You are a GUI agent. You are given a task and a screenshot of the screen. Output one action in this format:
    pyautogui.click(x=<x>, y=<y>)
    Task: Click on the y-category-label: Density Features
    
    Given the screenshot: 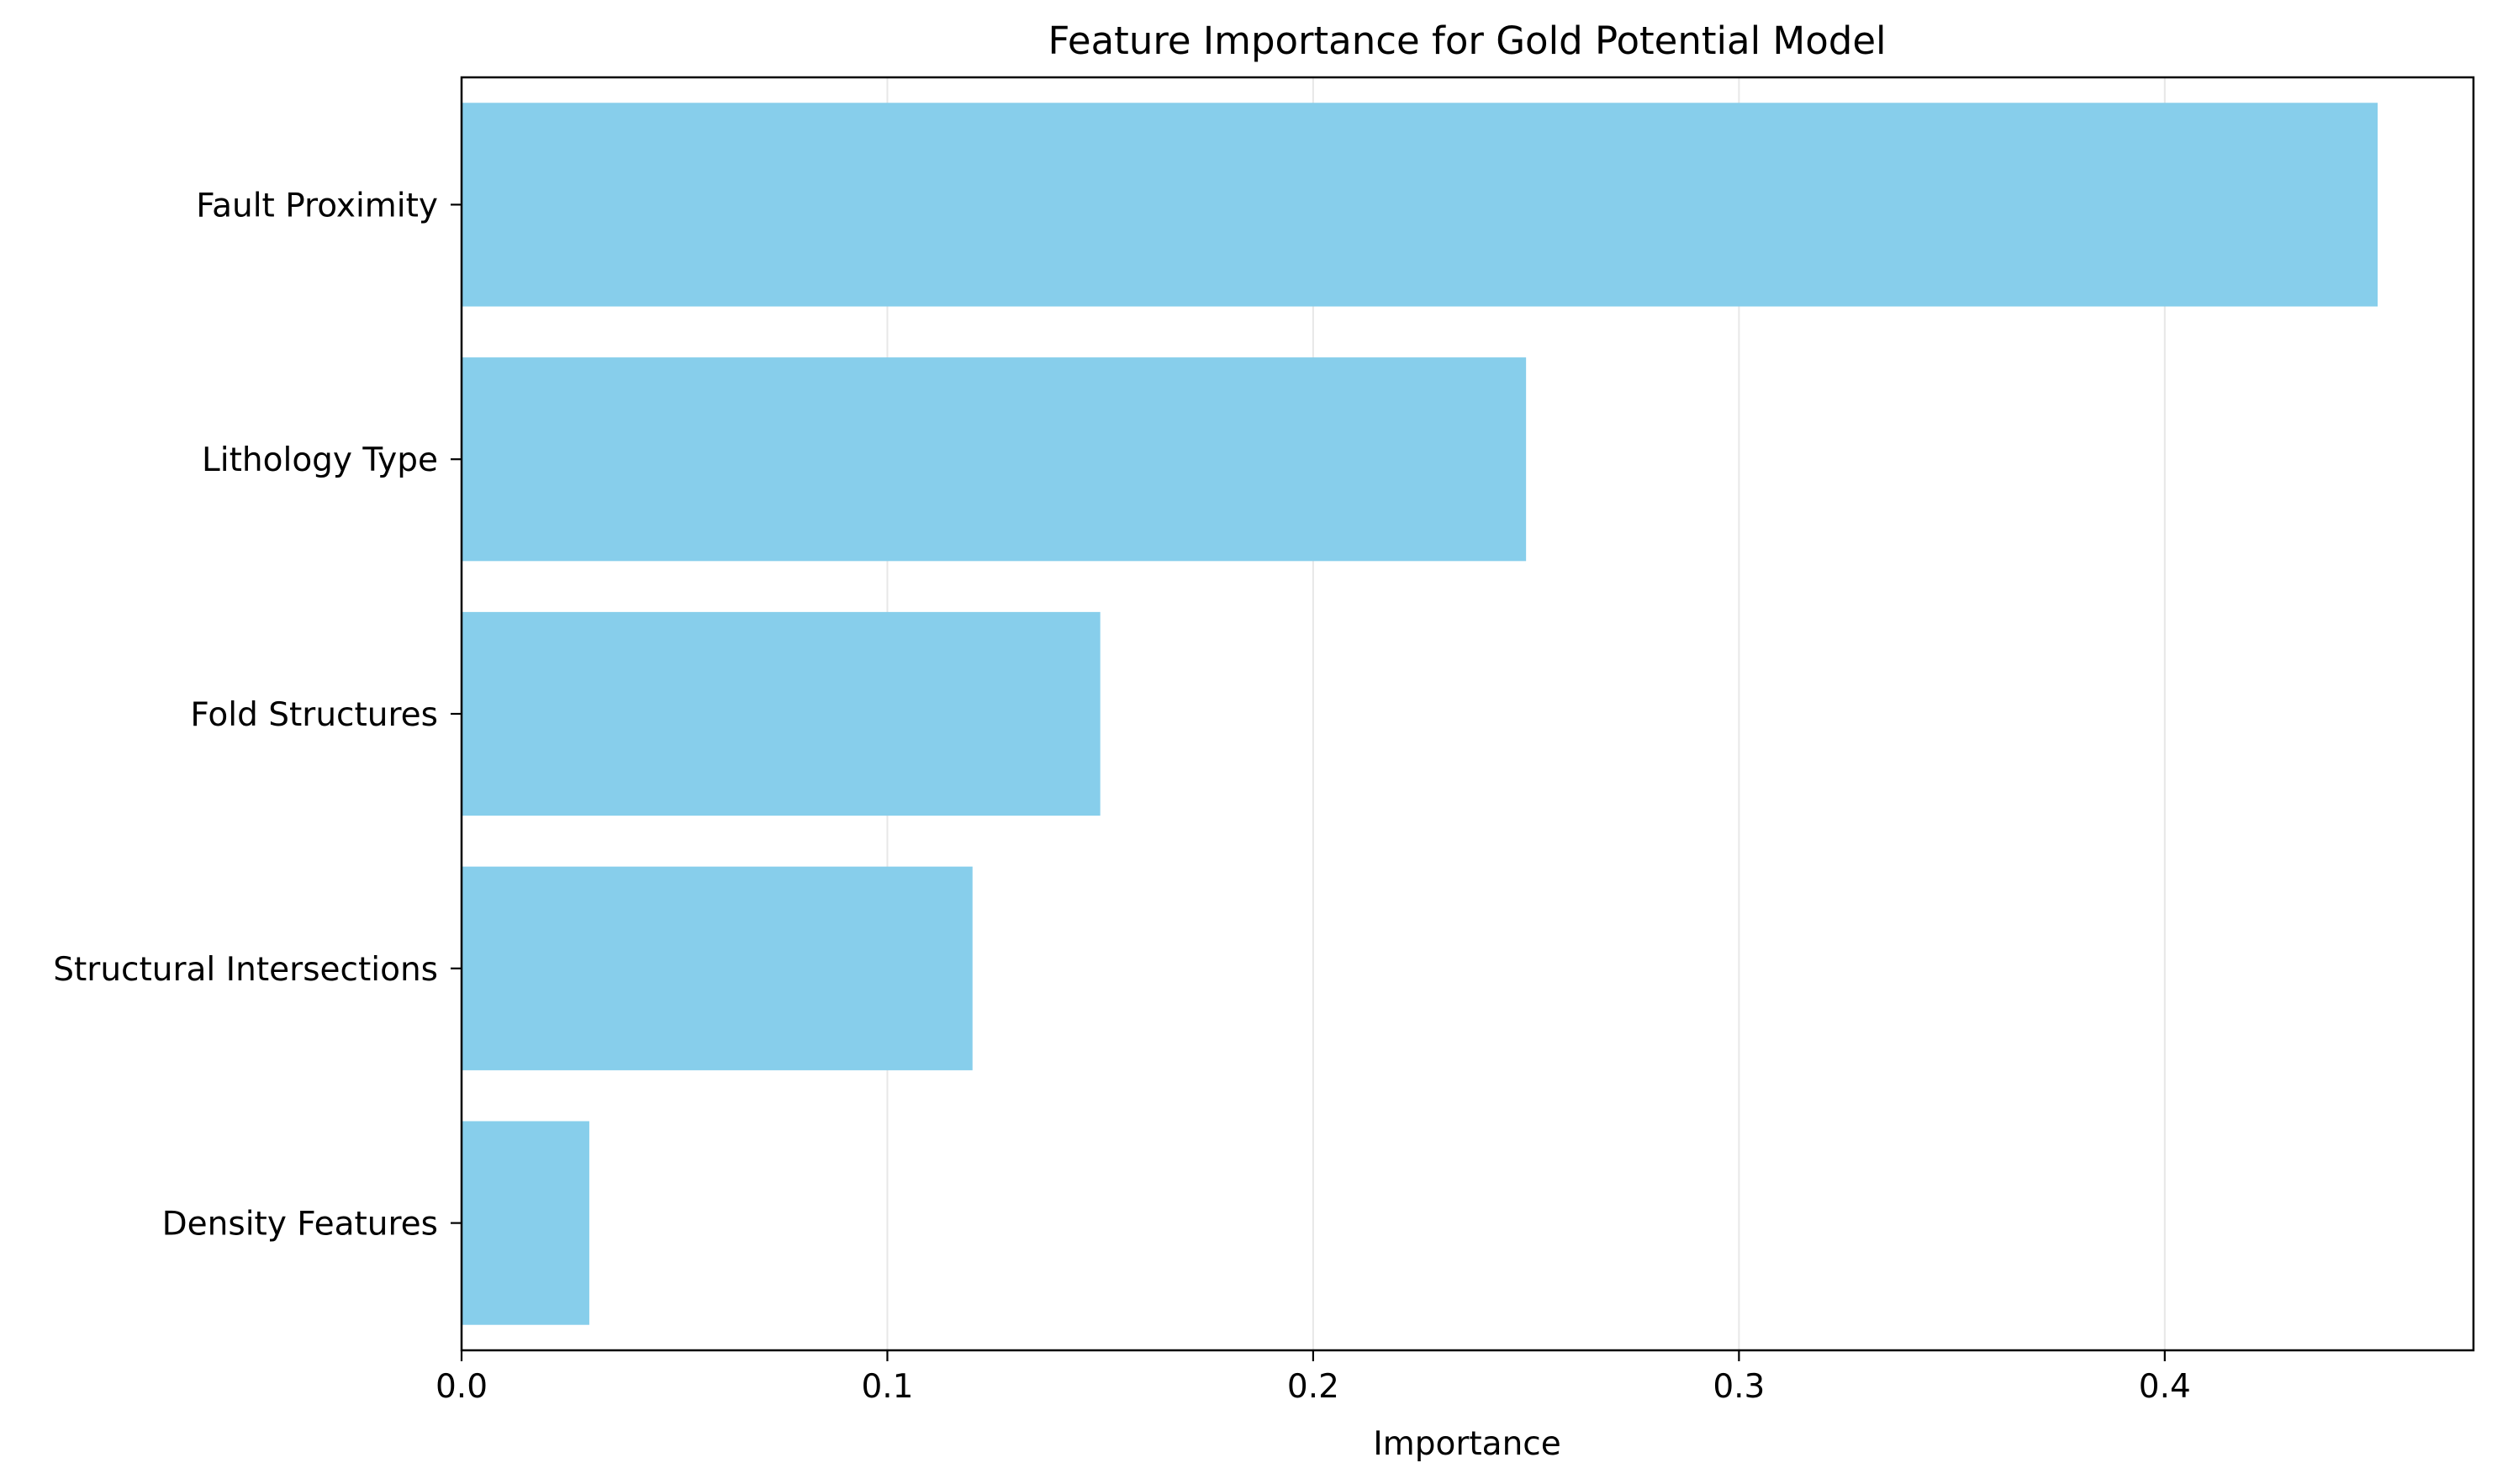 What is the action you would take?
    pyautogui.click(x=300, y=1225)
    